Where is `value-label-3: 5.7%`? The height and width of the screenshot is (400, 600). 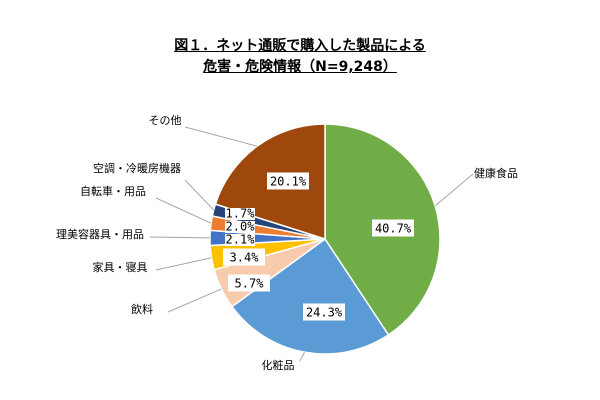
value-label-3: 5.7% is located at coordinates (250, 284).